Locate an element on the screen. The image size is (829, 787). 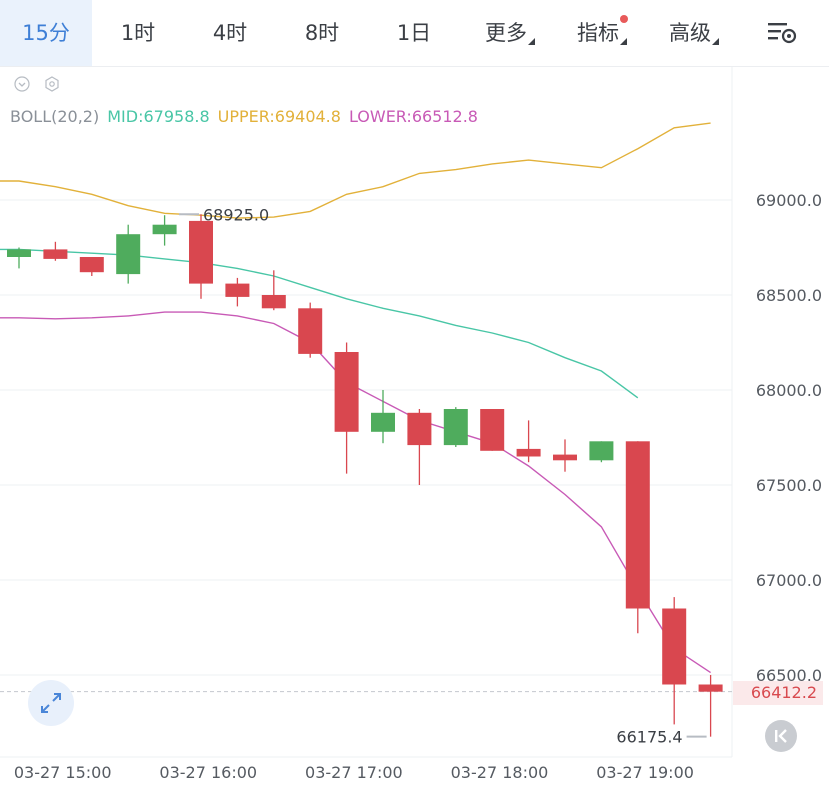
tab-7: 高级 is located at coordinates (690, 33).